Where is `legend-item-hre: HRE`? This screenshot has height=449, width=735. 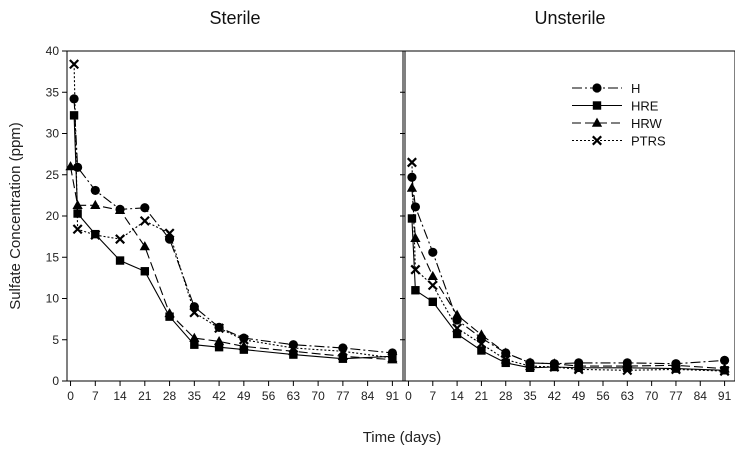
legend-item-hre: HRE is located at coordinates (615, 106).